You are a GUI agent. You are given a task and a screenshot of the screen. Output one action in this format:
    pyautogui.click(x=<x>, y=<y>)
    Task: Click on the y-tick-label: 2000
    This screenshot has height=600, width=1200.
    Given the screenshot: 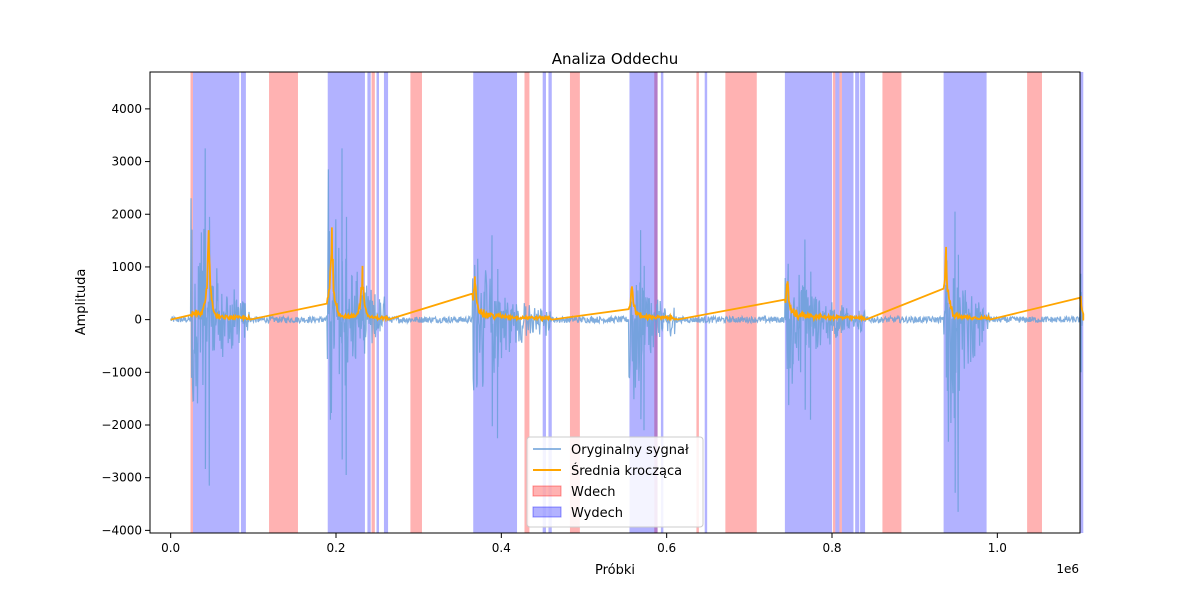 What is the action you would take?
    pyautogui.click(x=126, y=214)
    